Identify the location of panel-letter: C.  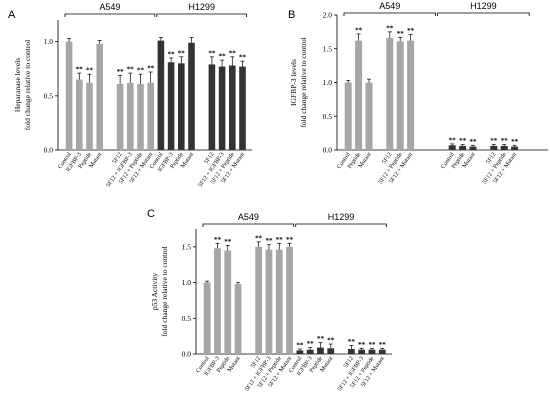
(151, 214).